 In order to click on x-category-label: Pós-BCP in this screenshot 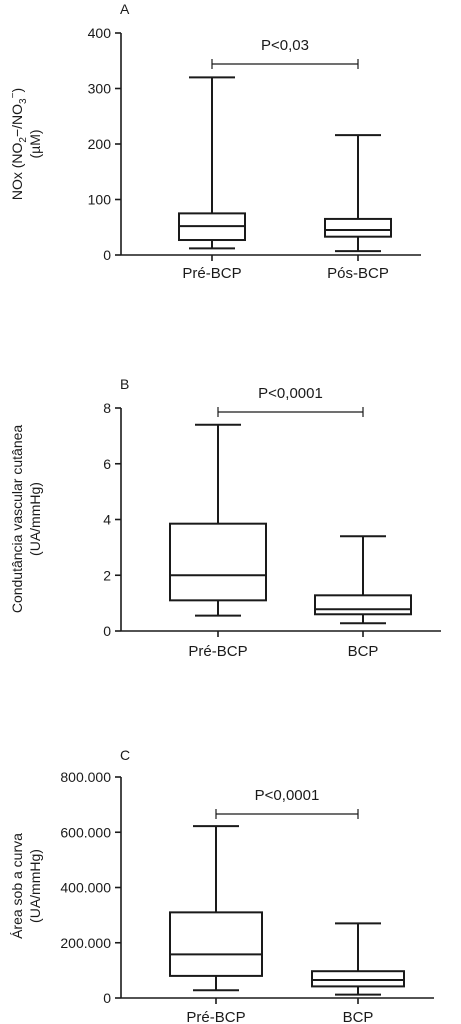, I will do `click(358, 273)`.